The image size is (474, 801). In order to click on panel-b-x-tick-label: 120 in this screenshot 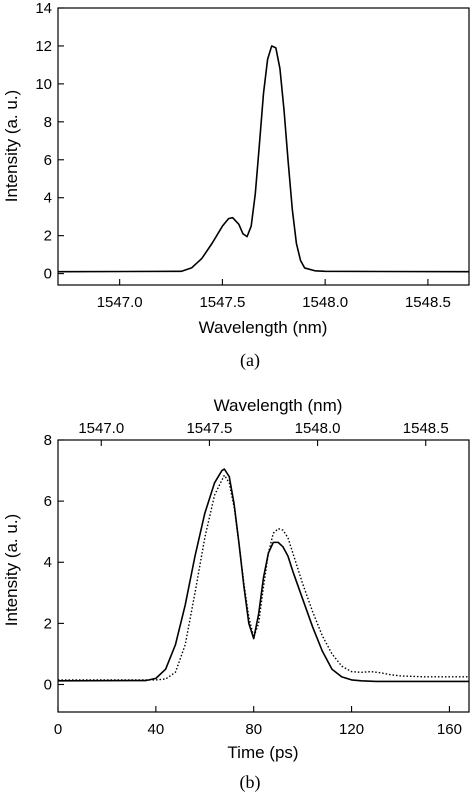, I will do `click(351, 729)`.